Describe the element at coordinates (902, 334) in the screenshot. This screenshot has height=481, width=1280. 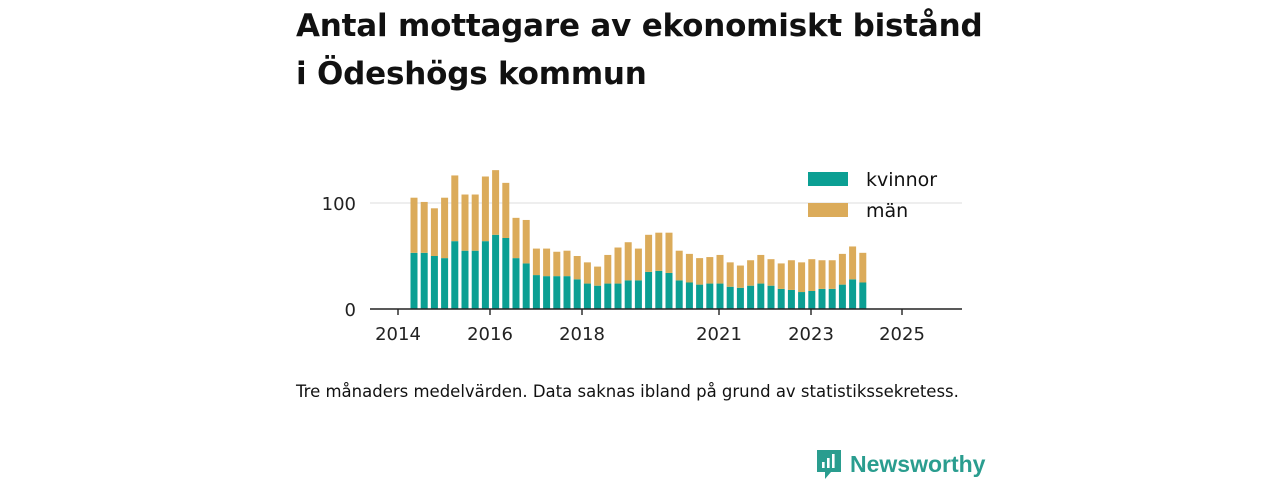
I see `x-tick-label: 2025` at that location.